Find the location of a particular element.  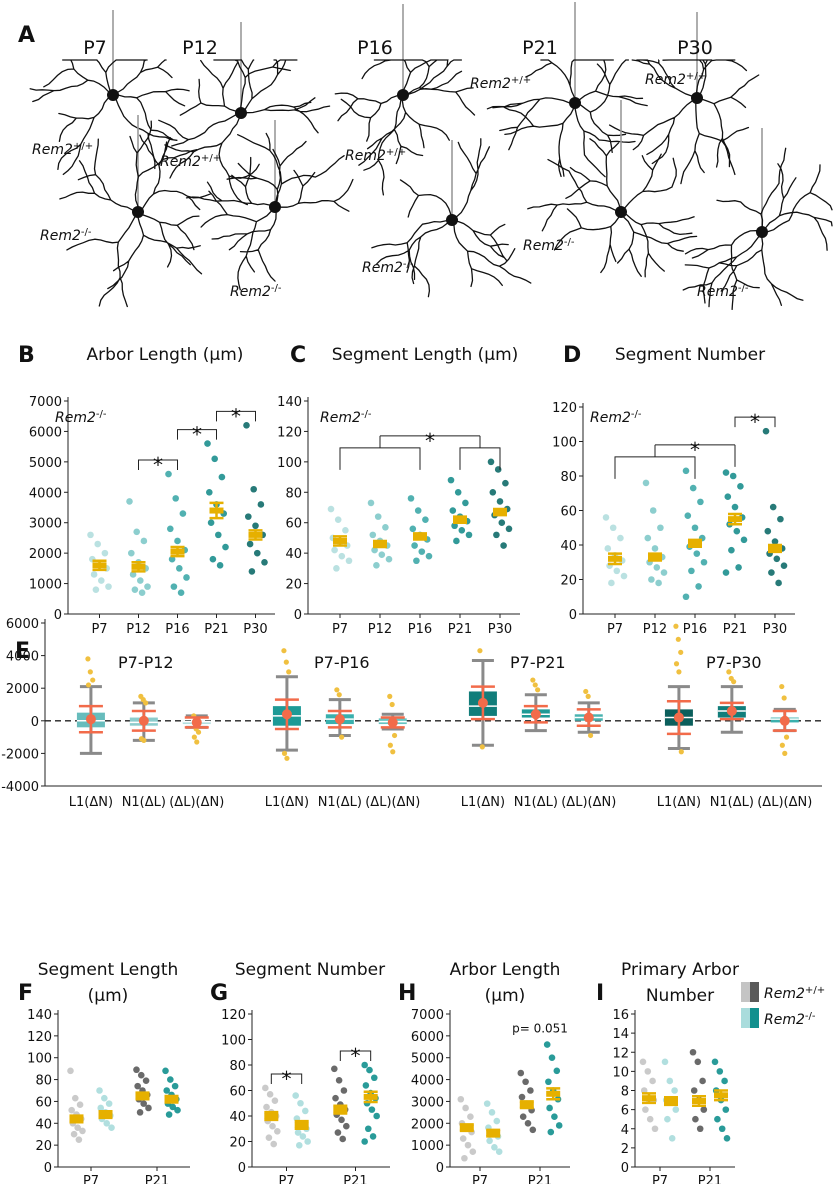

group-title: P7-P30 is located at coordinates (734, 662).